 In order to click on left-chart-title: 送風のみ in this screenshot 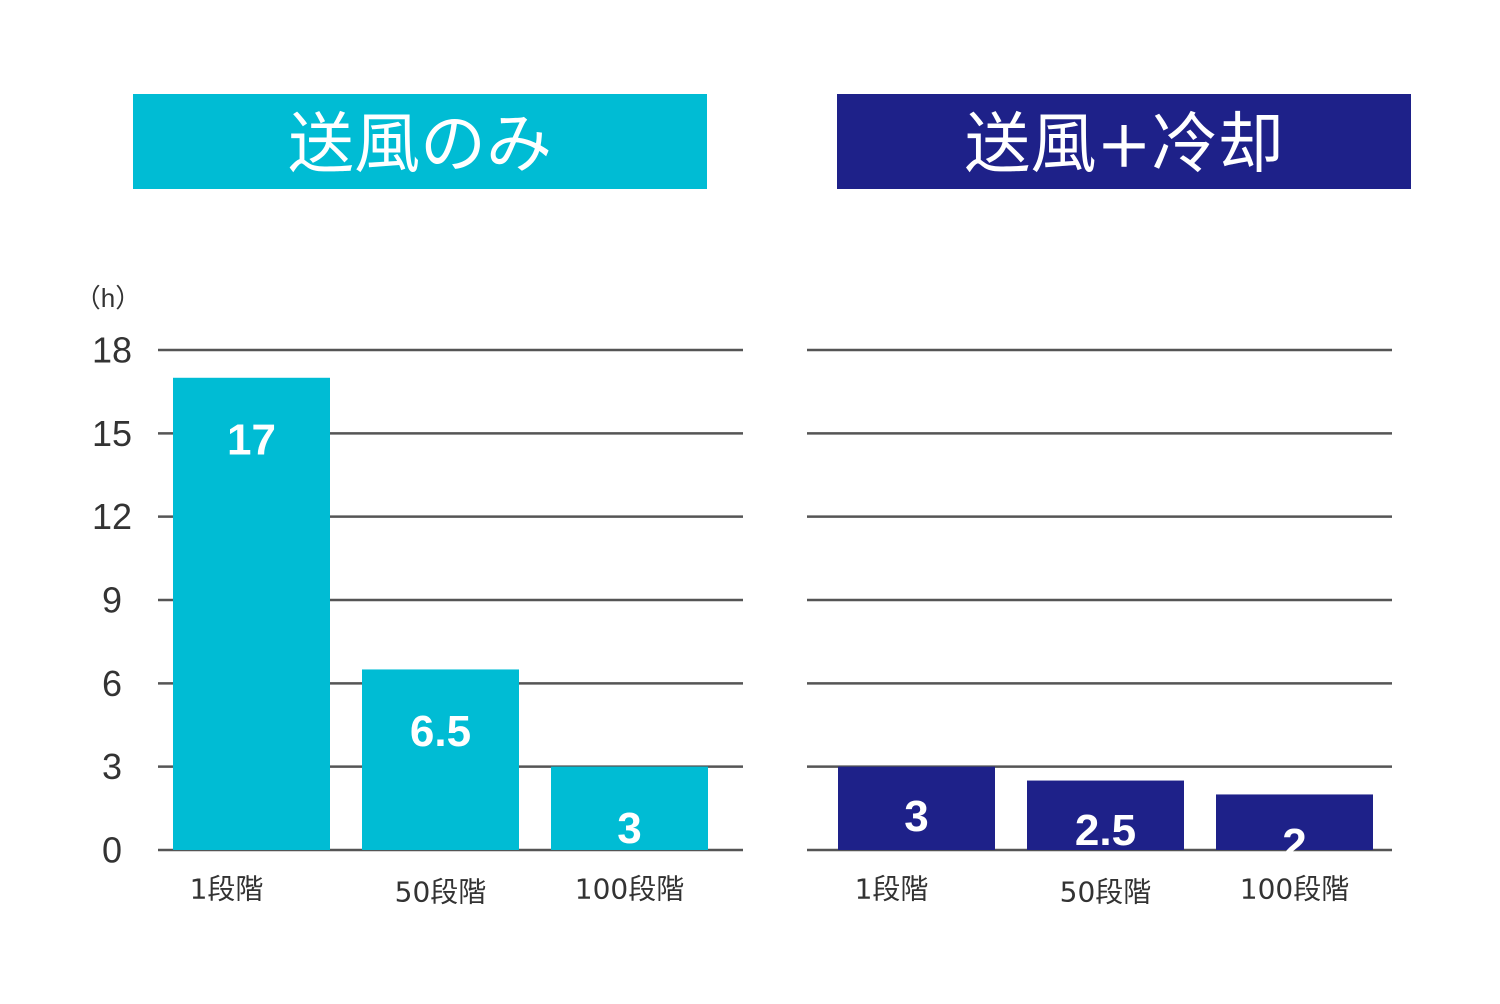, I will do `click(420, 144)`.